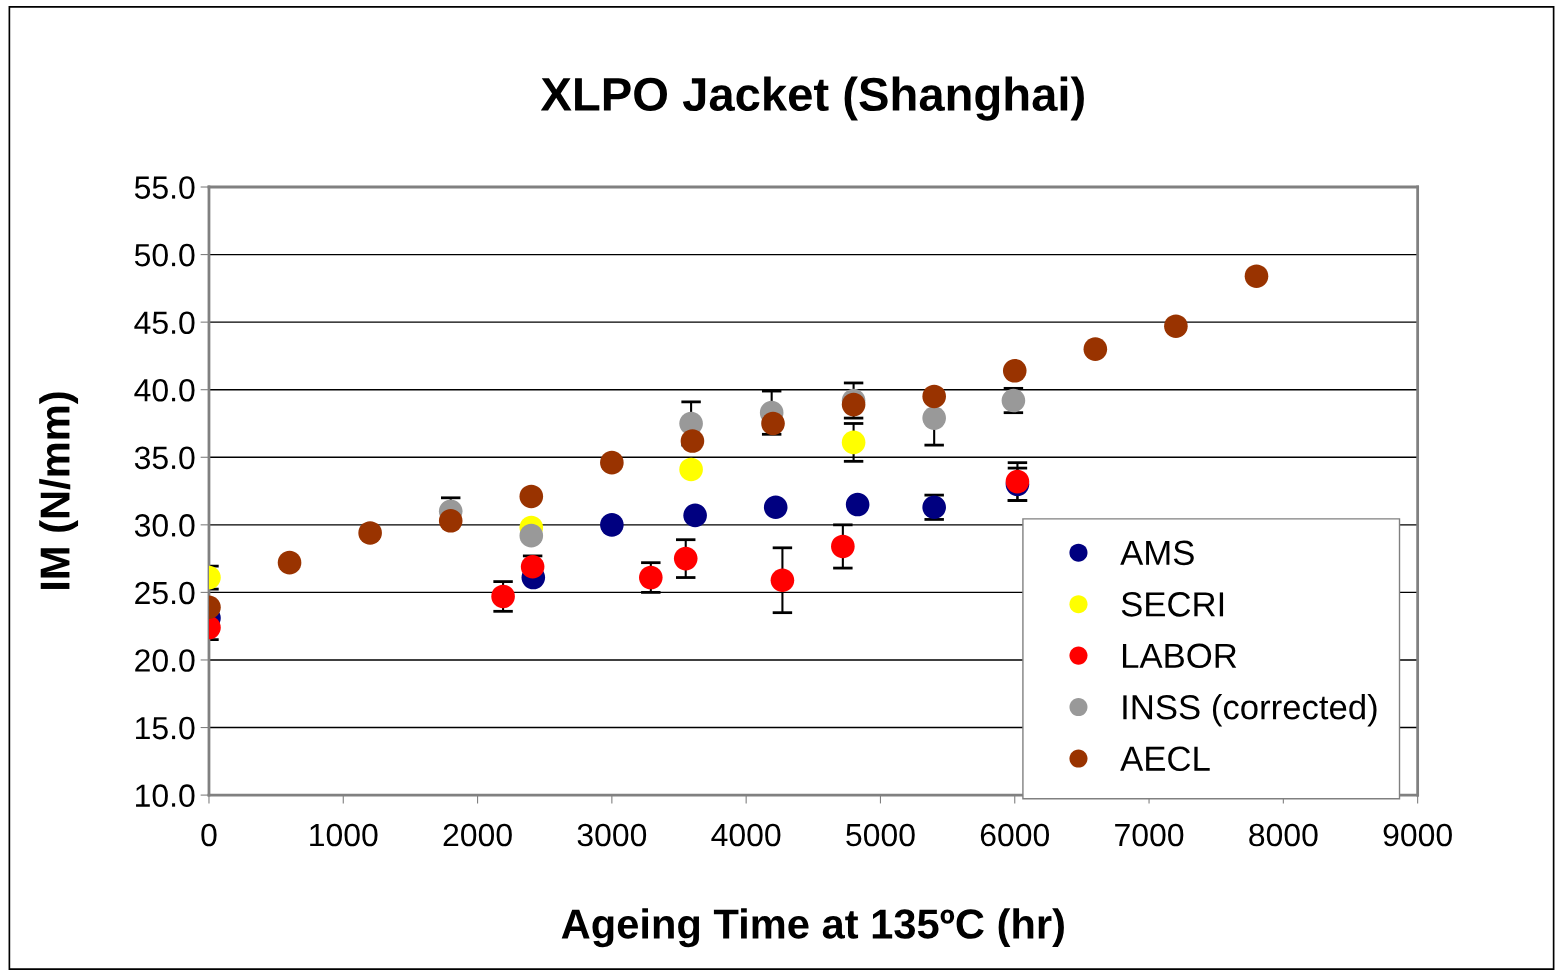  Describe the element at coordinates (477, 835) in the screenshot. I see `x-tick-label: 2000` at that location.